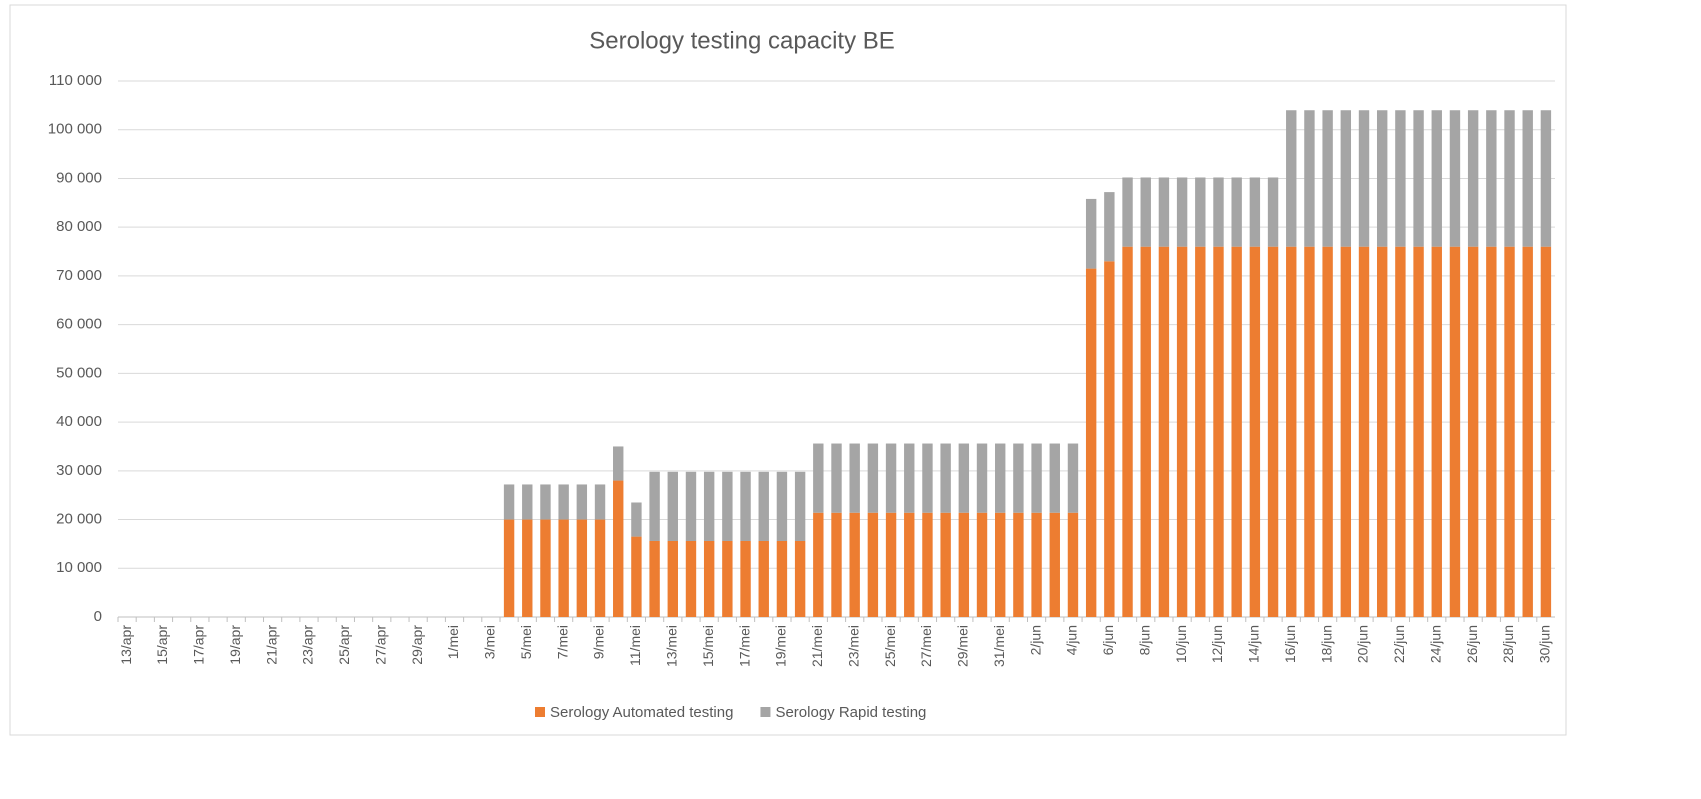  Describe the element at coordinates (1072, 640) in the screenshot. I see `x-tick-label: 4/jun` at that location.